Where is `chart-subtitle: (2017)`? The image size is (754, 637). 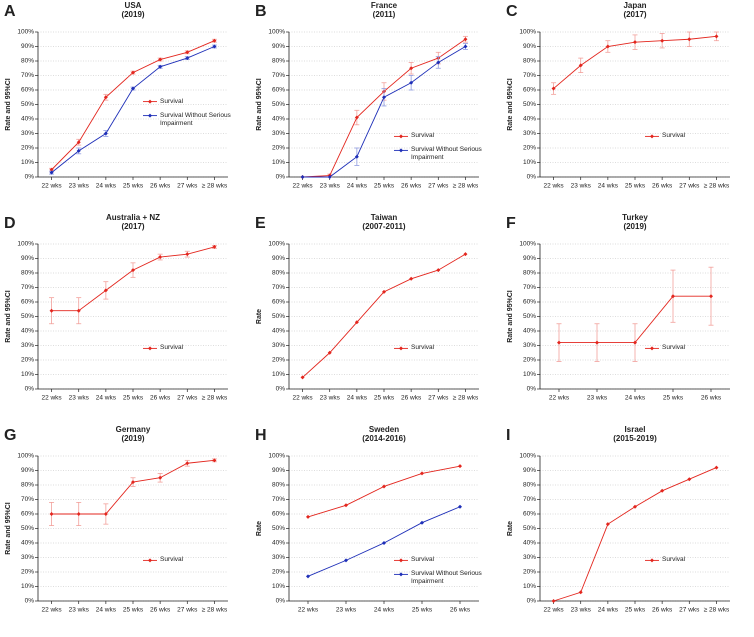 chart-subtitle: (2017) is located at coordinates (634, 14).